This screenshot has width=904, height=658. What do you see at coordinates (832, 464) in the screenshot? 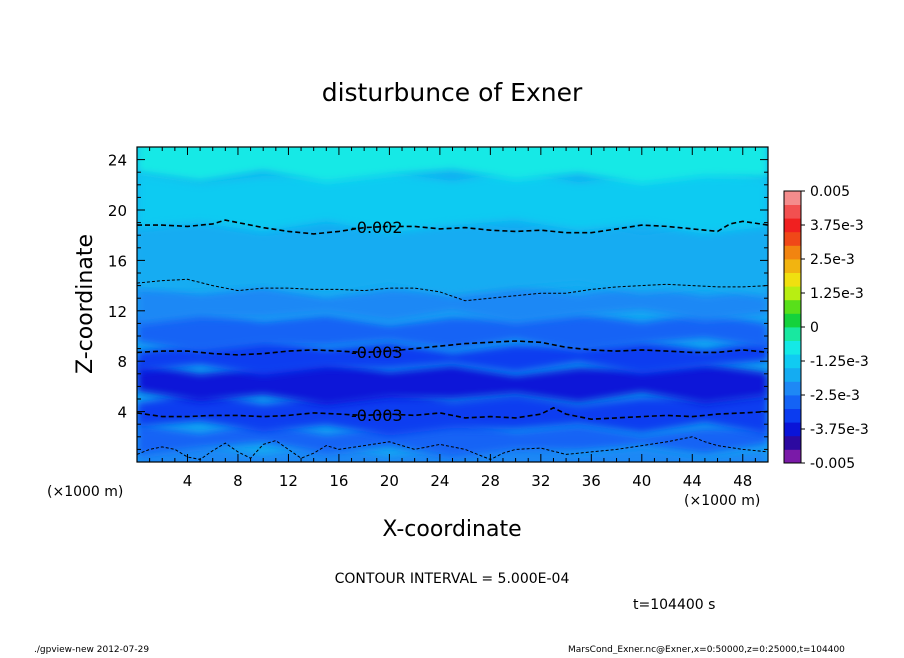
I see `colorbar-label: -0.005` at bounding box center [832, 464].